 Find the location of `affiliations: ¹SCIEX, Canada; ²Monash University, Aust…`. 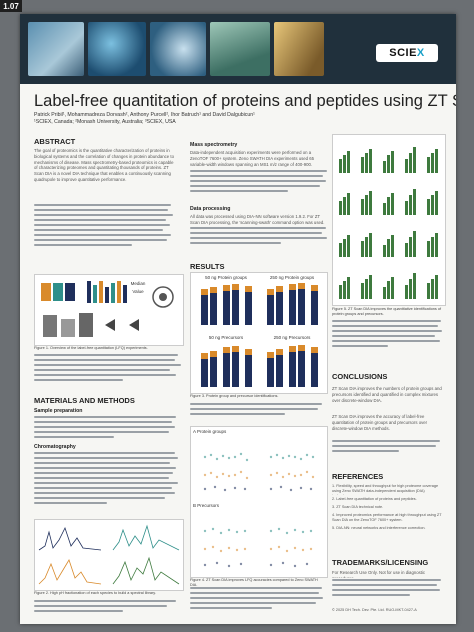

affiliations: ¹SCIEX, Canada; ²Monash University, Aust… is located at coordinates (105, 122).